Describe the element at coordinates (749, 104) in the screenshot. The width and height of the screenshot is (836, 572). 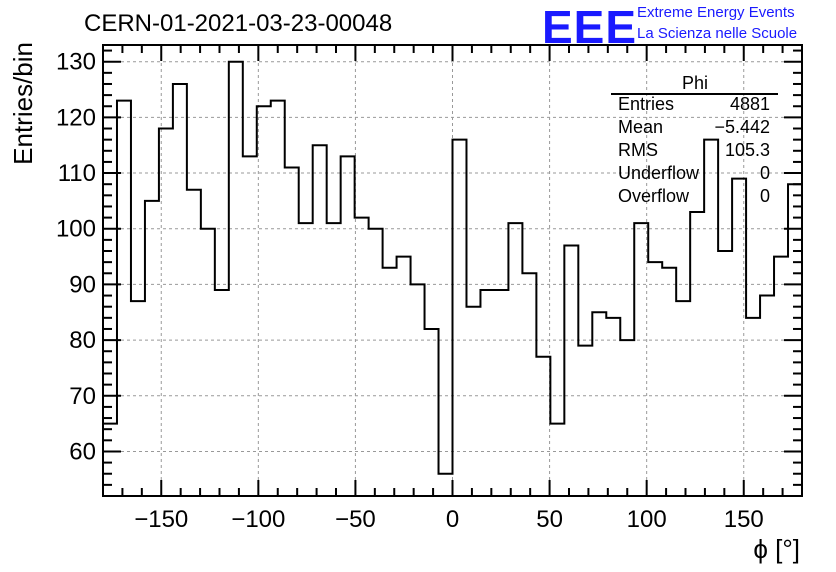
I see `stat-entries-value: 4881` at that location.